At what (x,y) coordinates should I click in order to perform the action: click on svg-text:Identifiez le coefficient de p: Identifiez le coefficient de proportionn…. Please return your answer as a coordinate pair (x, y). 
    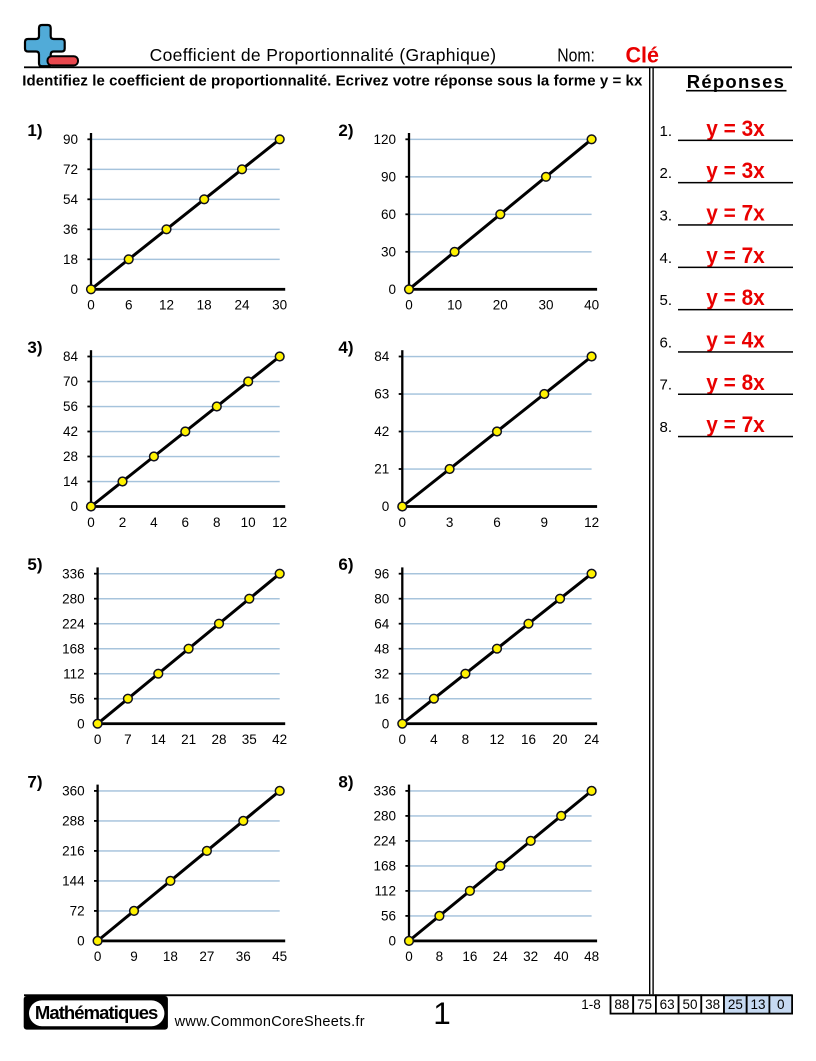
    Looking at the image, I should click on (332, 80).